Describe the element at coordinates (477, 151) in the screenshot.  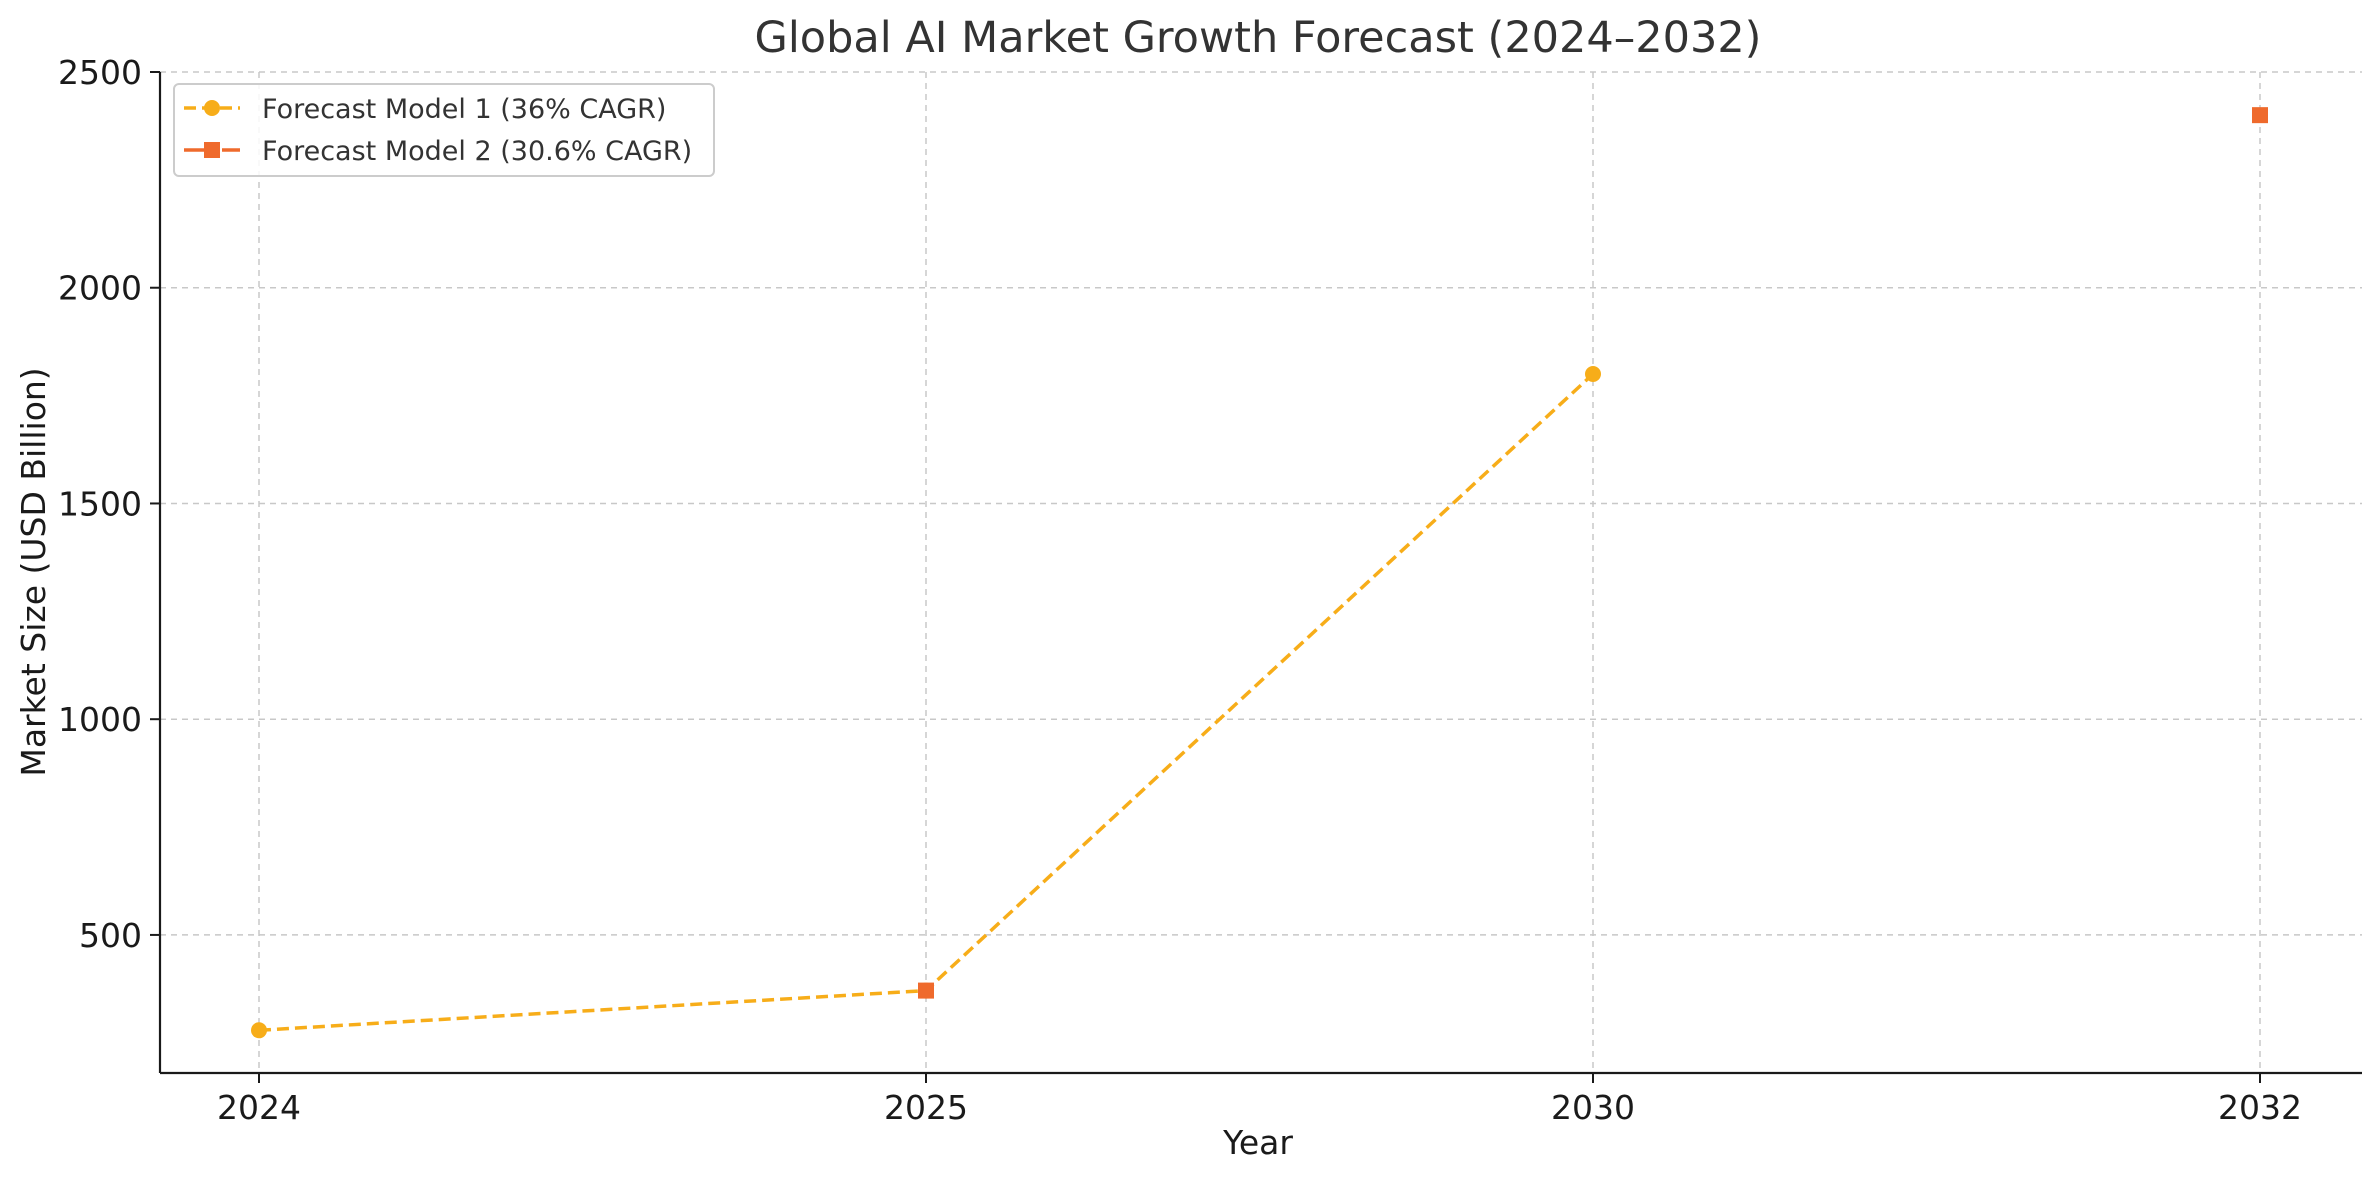
I see `legend-label-model-2: Forecast Model 2 (30.6% CAGR)` at that location.